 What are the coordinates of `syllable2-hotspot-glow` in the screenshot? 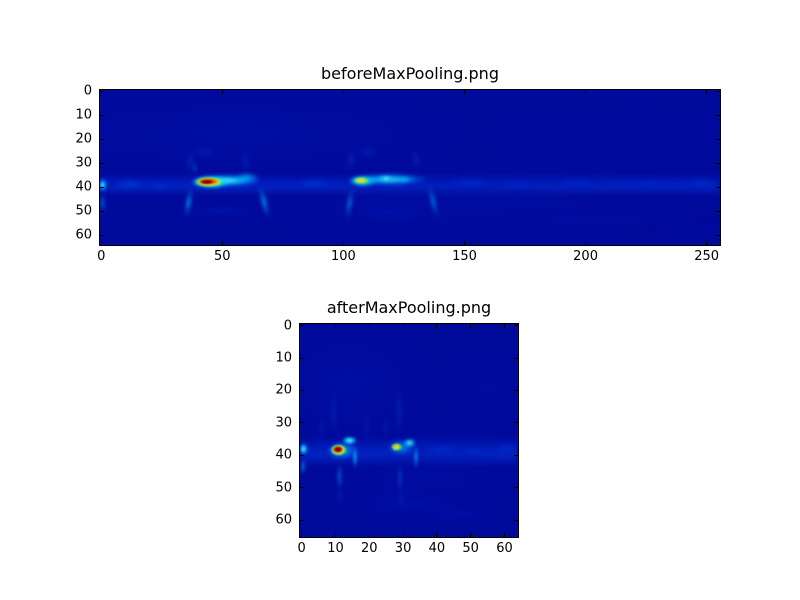 It's located at (363, 181).